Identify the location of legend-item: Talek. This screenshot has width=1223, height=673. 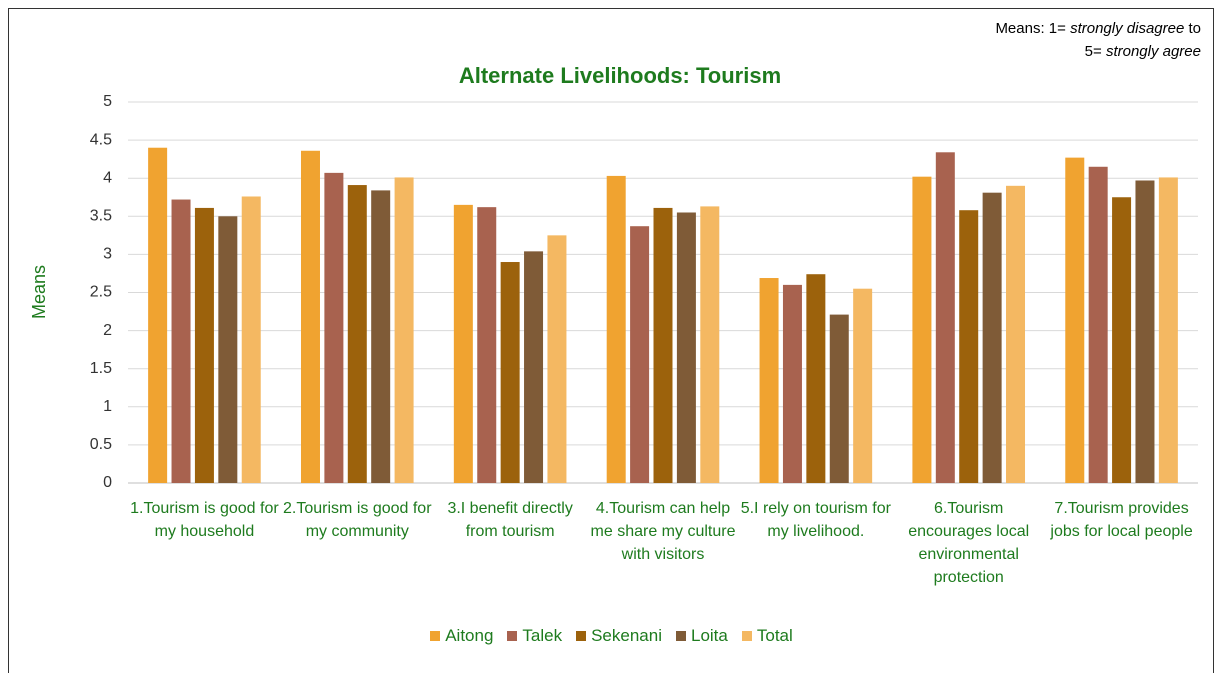
(534, 636).